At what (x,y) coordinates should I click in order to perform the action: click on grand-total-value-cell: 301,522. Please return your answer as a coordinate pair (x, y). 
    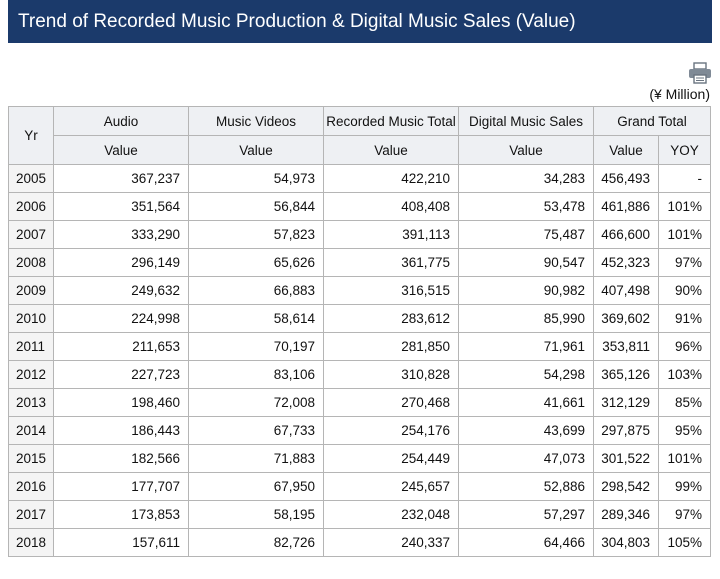
    Looking at the image, I should click on (626, 458).